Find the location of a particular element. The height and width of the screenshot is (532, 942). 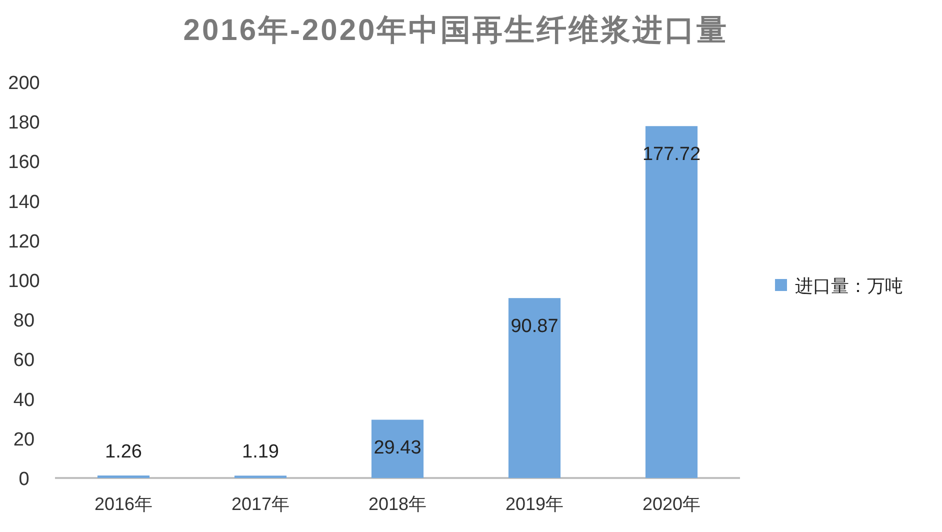

data-label: 29.43 is located at coordinates (398, 448).